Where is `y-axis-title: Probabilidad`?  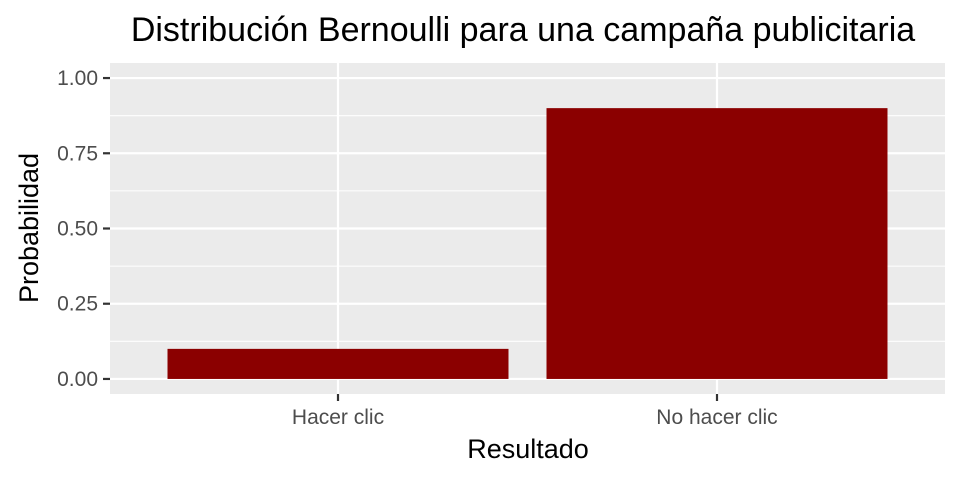 y-axis-title: Probabilidad is located at coordinates (29, 228).